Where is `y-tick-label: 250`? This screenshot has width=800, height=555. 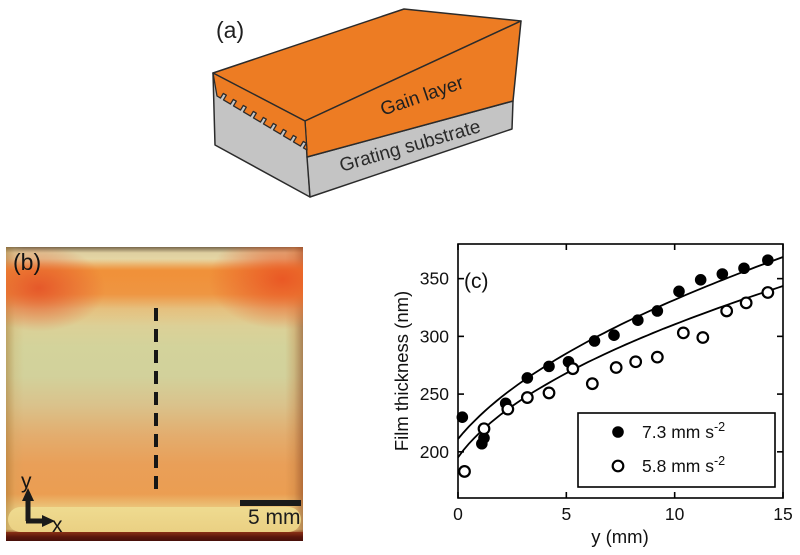 y-tick-label: 250 is located at coordinates (434, 394).